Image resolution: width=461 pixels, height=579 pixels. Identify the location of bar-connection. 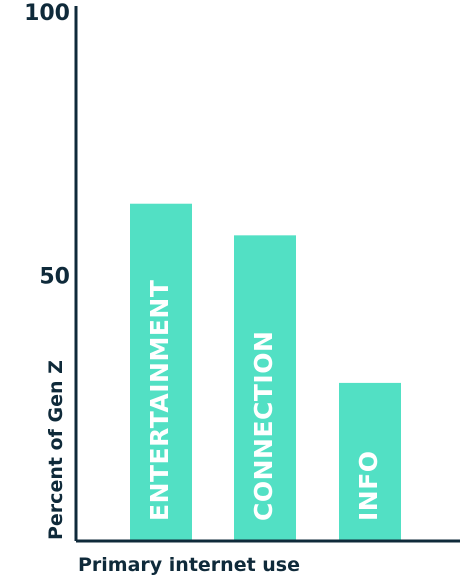
(265, 388).